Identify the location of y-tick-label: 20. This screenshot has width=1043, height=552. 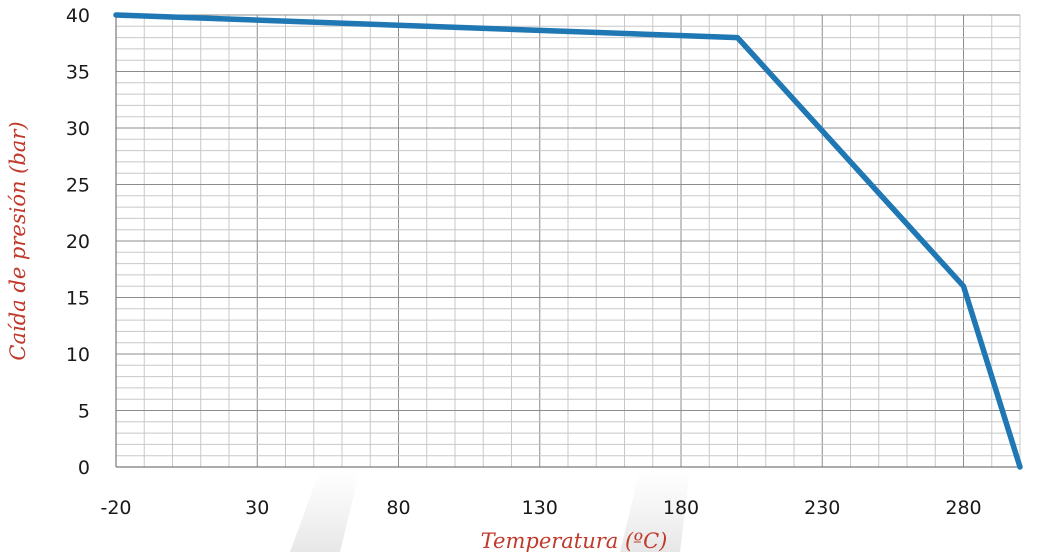
(78, 242).